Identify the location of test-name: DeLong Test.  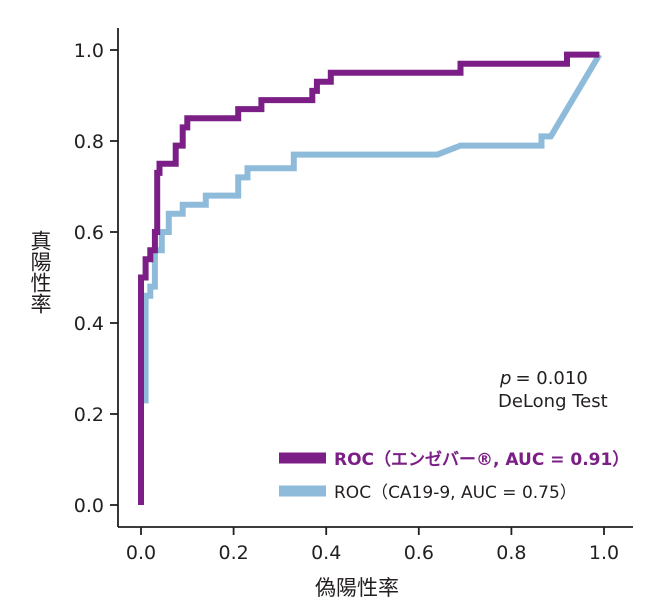
(553, 401).